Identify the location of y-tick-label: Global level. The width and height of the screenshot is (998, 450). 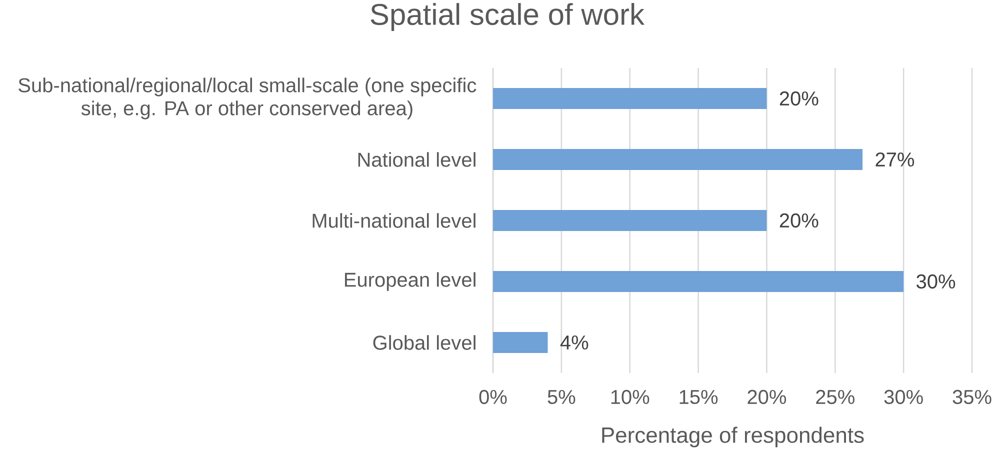
(424, 342).